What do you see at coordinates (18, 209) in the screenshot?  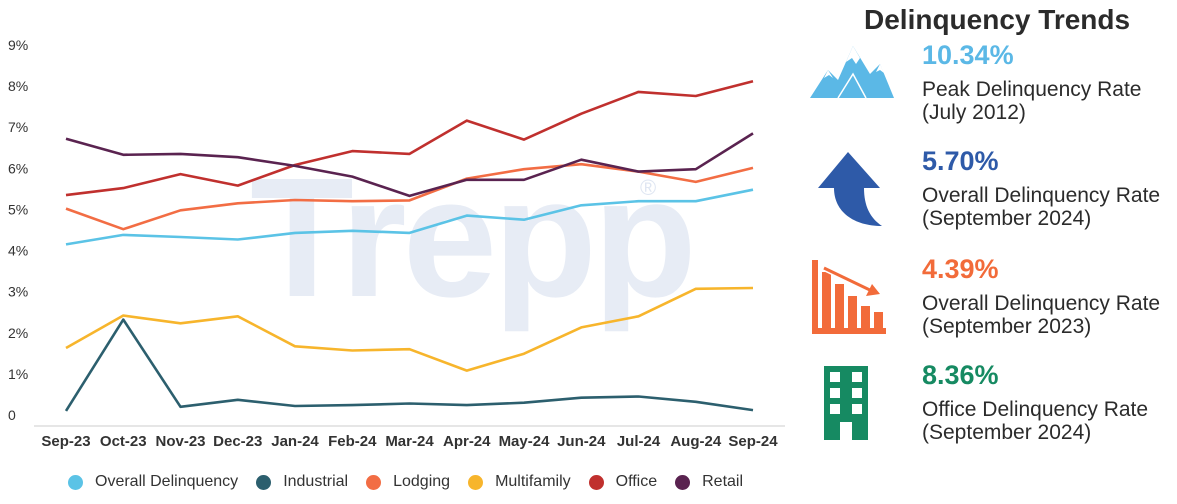 I see `y-tick-label: 5%` at bounding box center [18, 209].